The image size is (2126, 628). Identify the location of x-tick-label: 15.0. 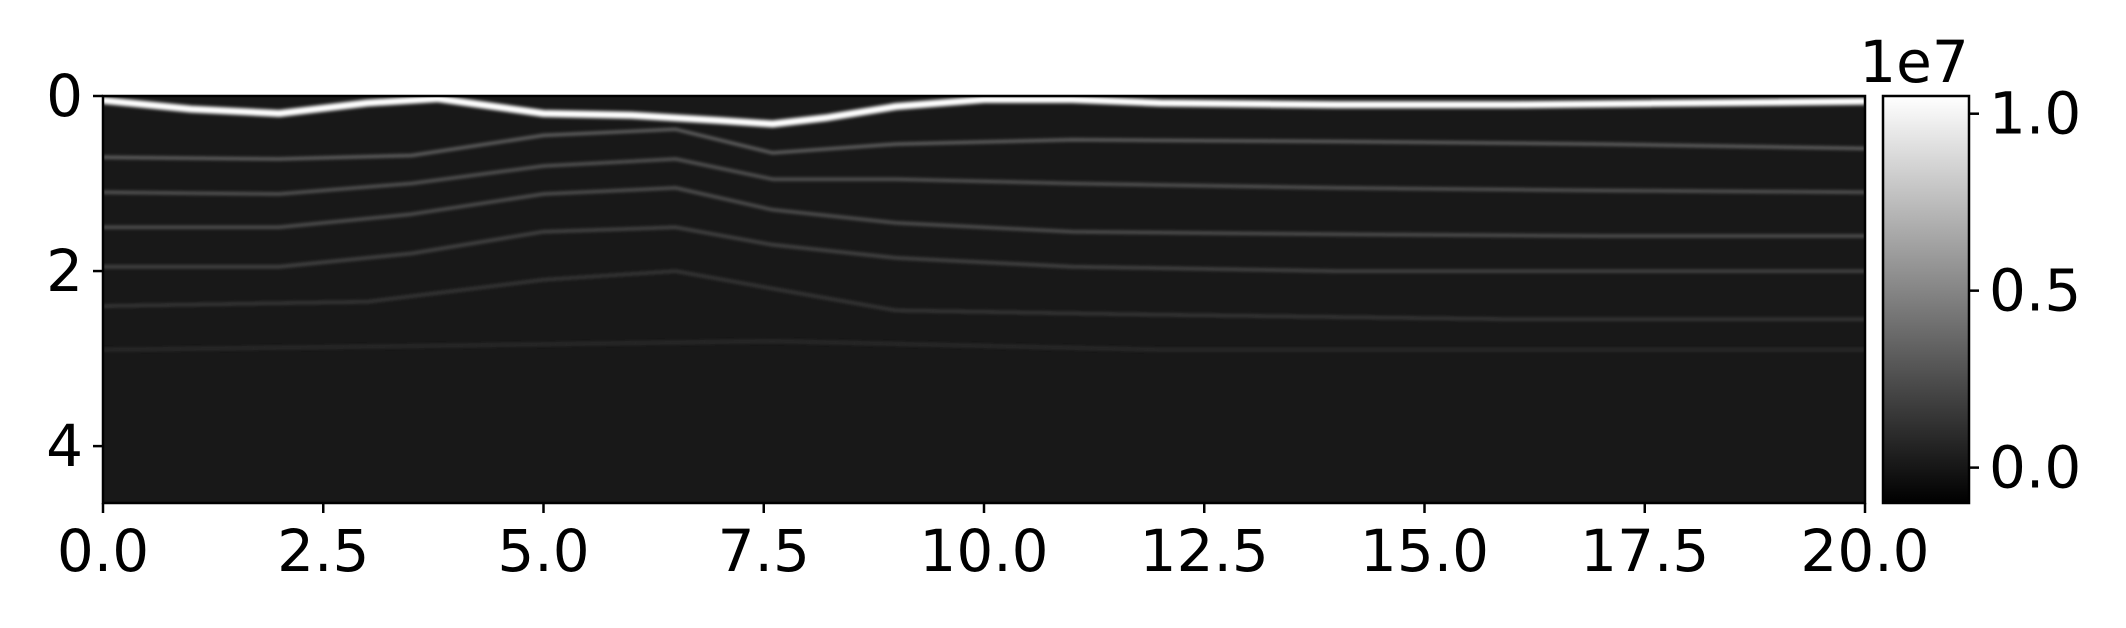
(1424, 551).